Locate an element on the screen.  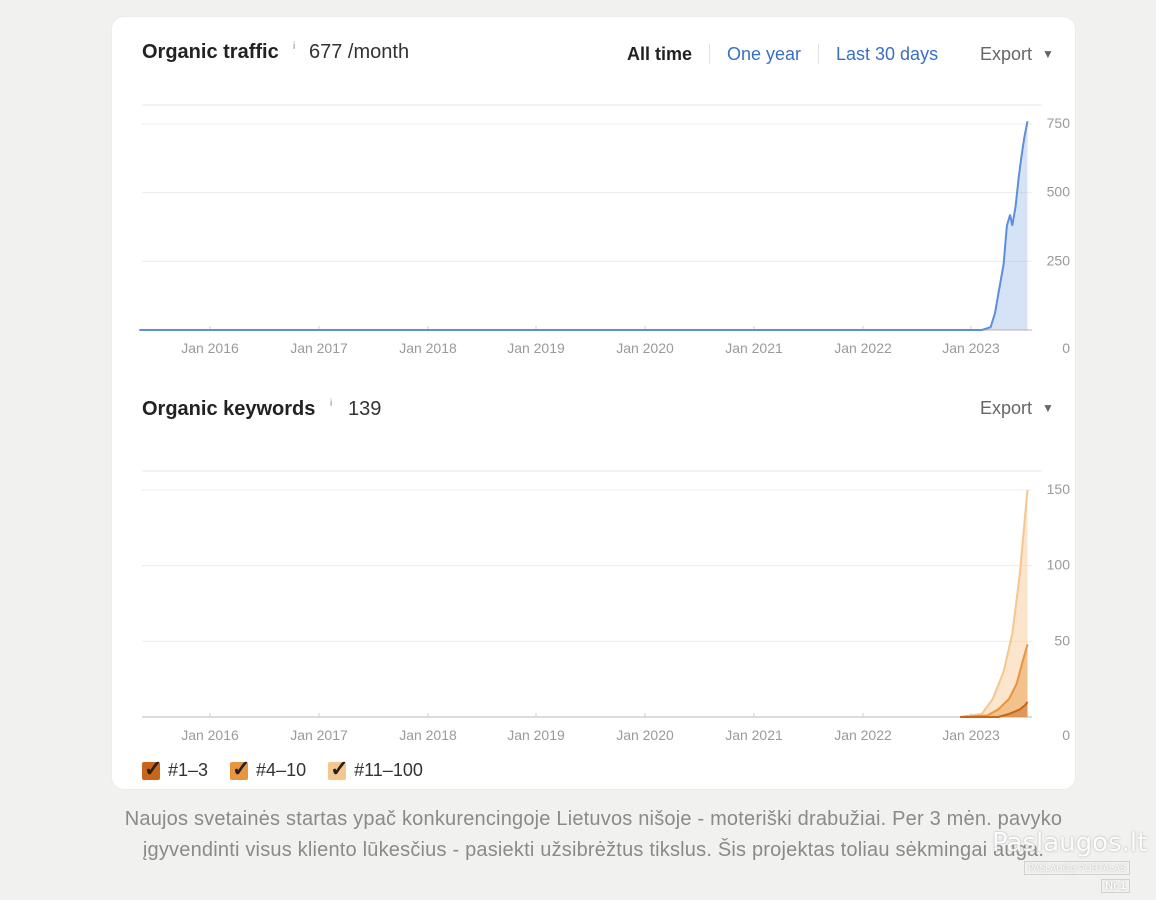
watermark-nr: Nr.1 is located at coordinates (1115, 886).